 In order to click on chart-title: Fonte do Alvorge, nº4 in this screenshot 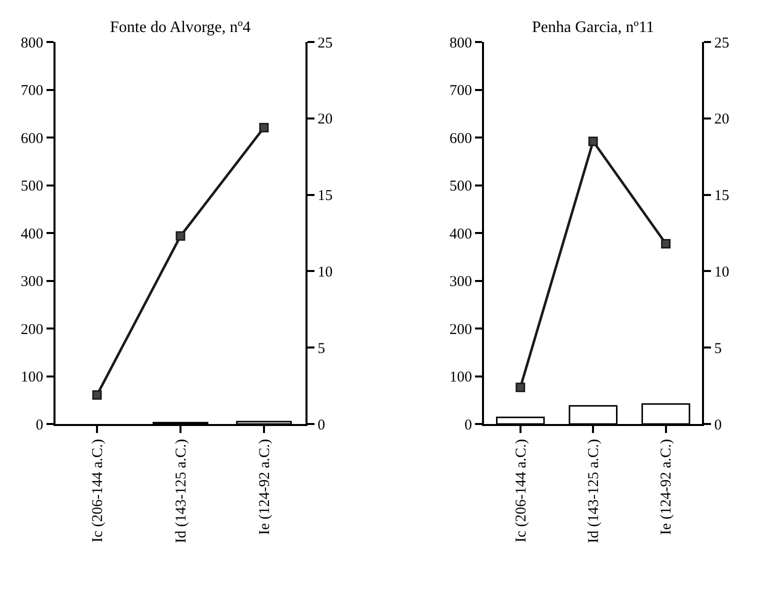, I will do `click(180, 27)`.